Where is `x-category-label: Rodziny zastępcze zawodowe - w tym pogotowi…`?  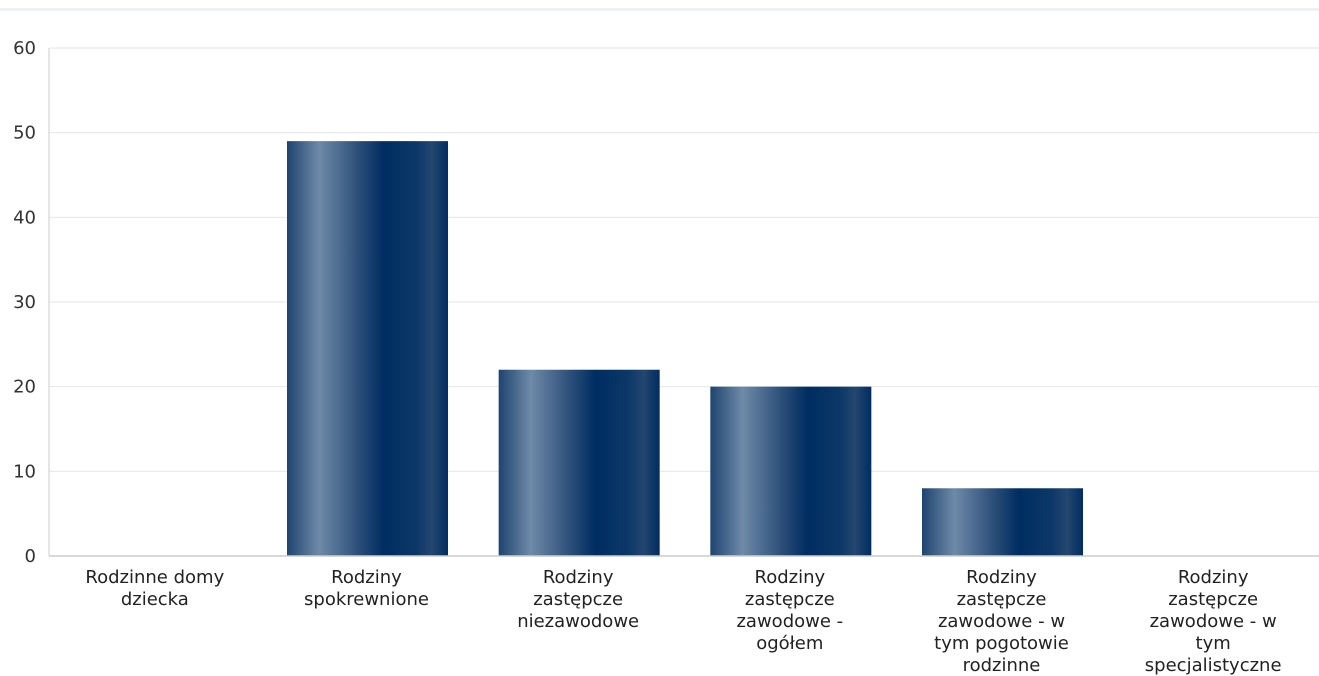
x-category-label: Rodziny zastępcze zawodowe - w tym pogotowi… is located at coordinates (1001, 621).